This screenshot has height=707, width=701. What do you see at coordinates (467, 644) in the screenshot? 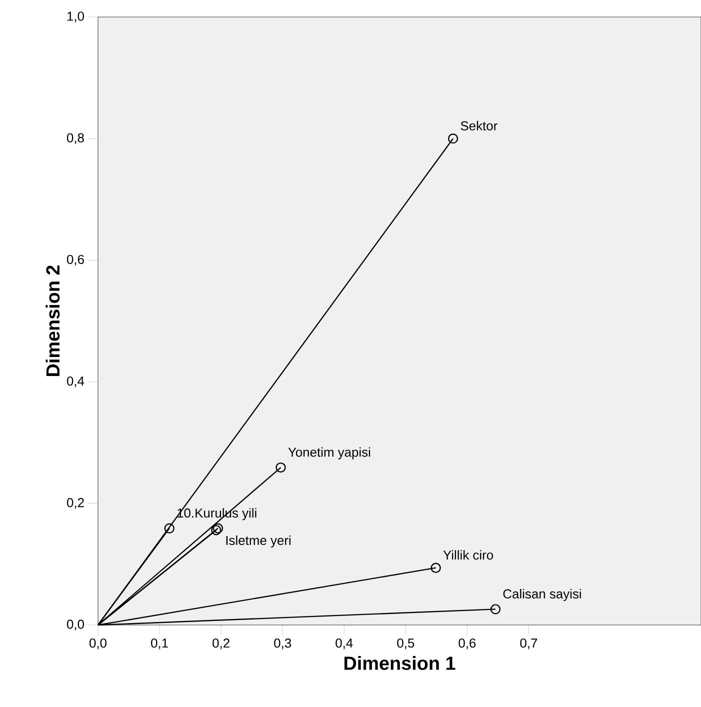
I see `x-tick-label: 0,6` at bounding box center [467, 644].